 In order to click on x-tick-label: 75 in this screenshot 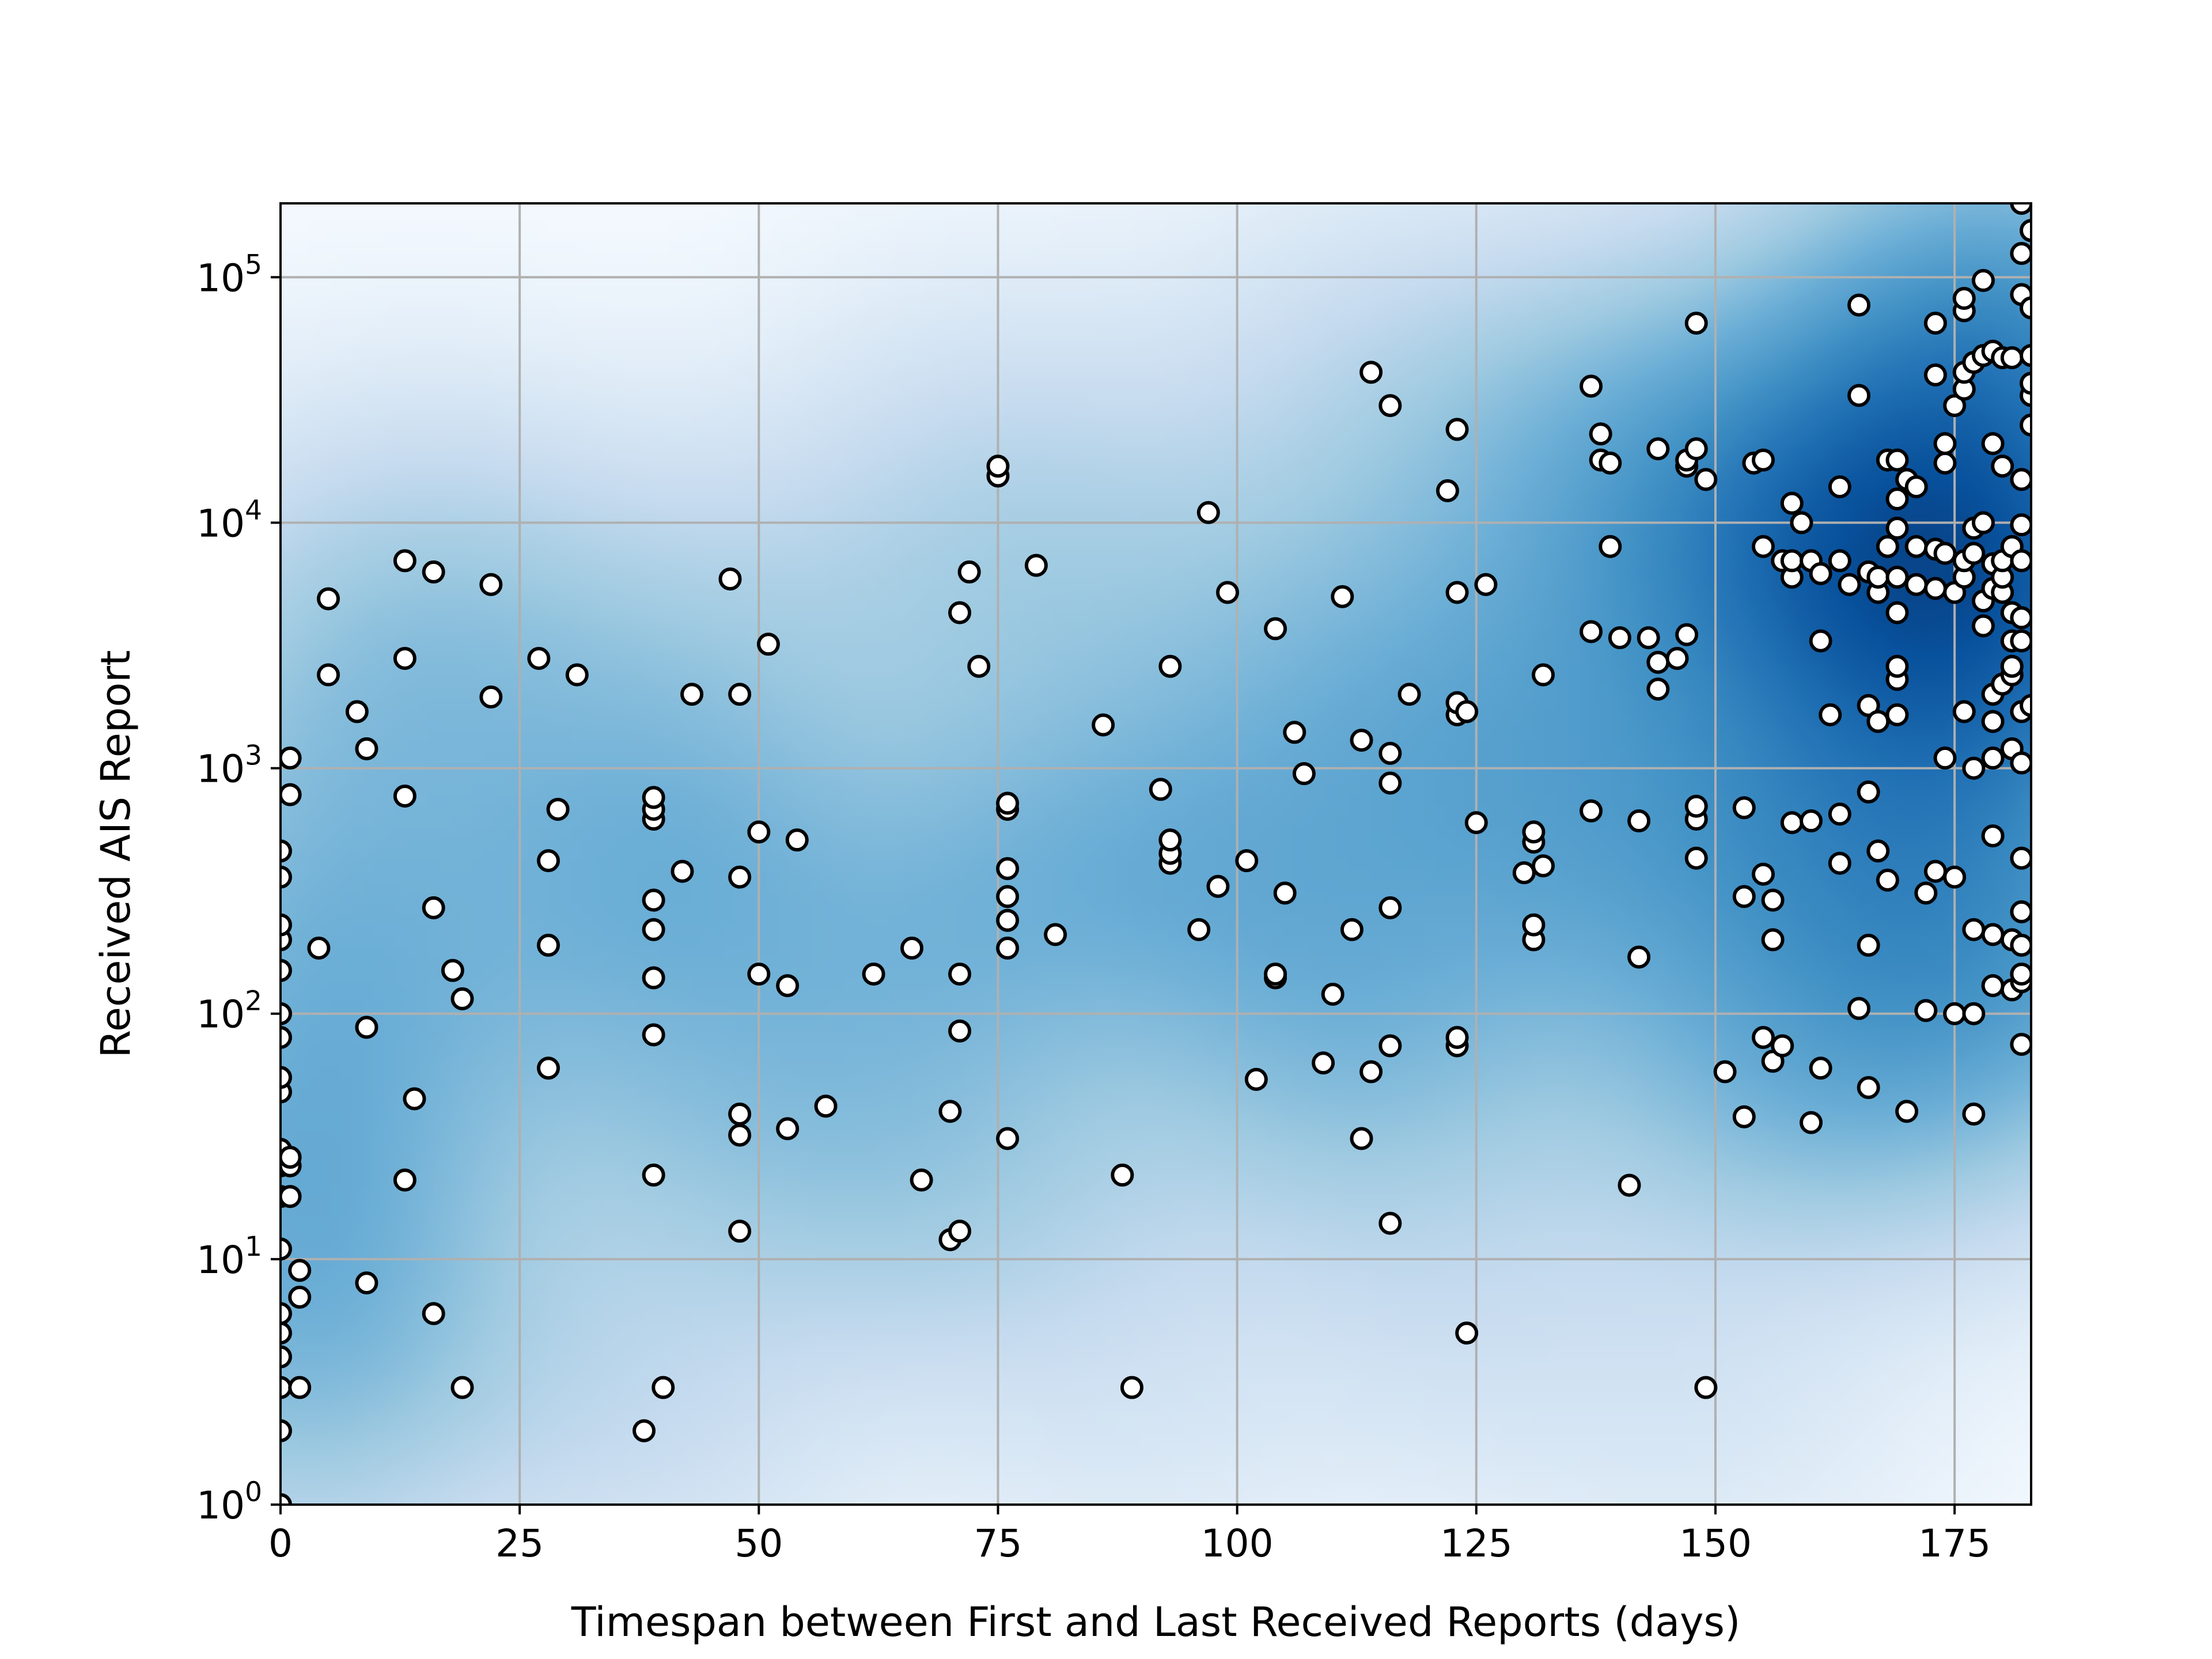, I will do `click(998, 1543)`.